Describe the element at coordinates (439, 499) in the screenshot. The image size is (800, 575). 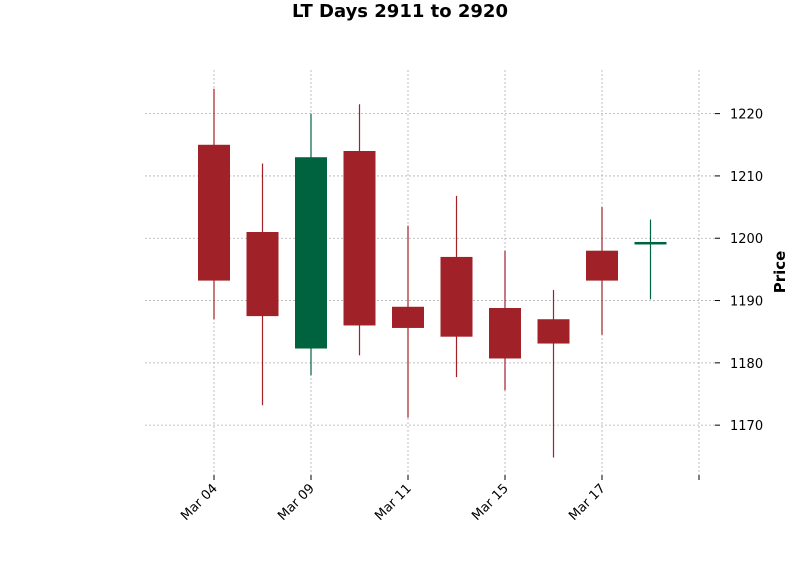
I see `x-axis: Mar 04 Mar 09 Mar 11 Mar 15 Mar 17` at that location.